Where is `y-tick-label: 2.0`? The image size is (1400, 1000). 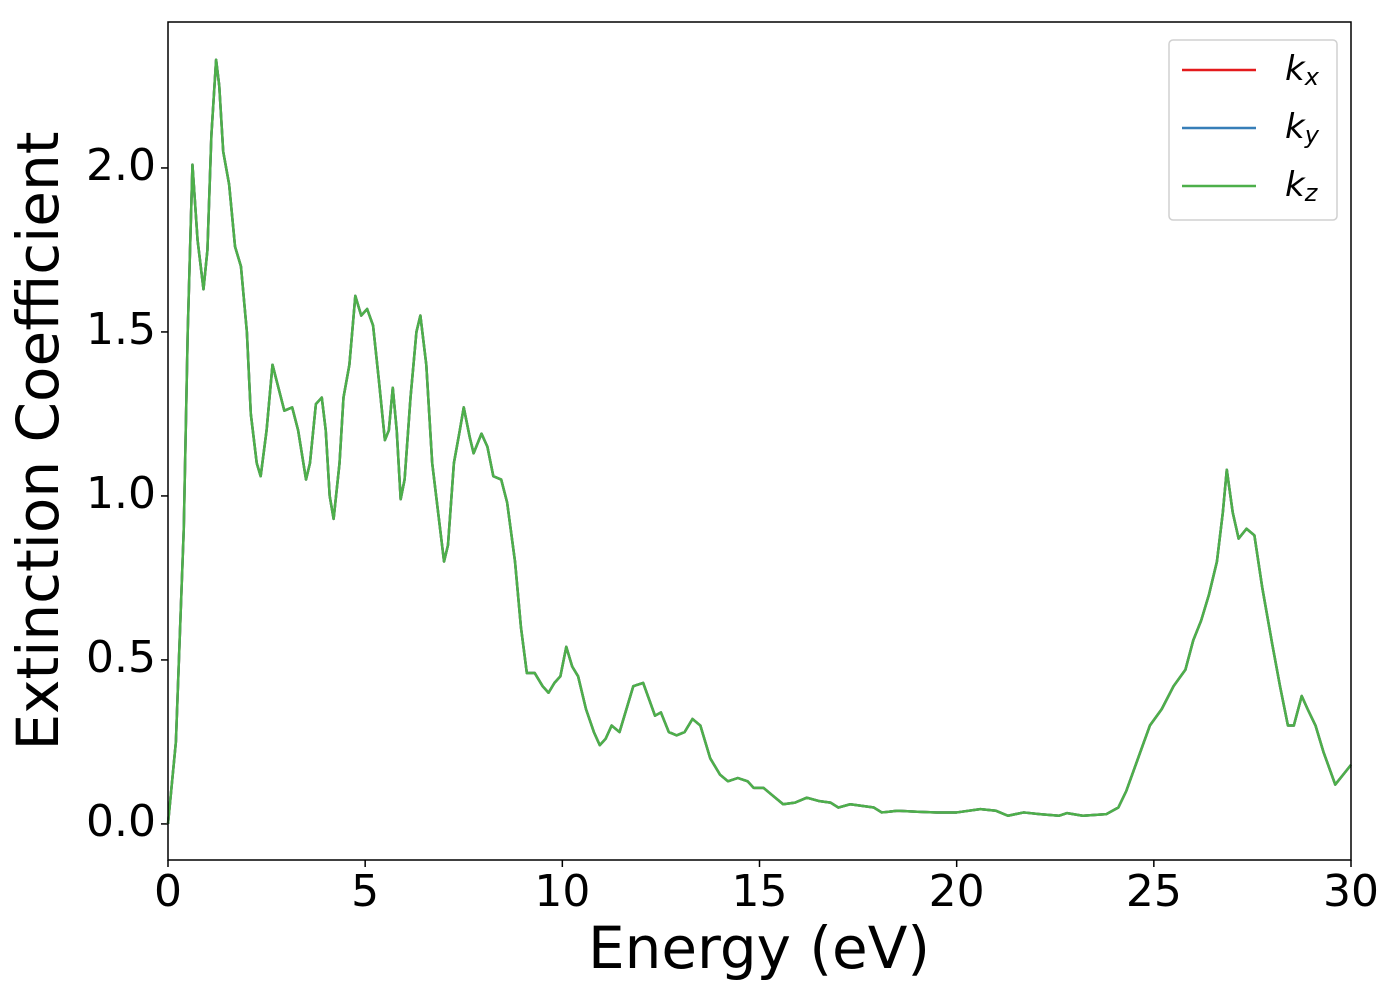 y-tick-label: 2.0 is located at coordinates (121, 165).